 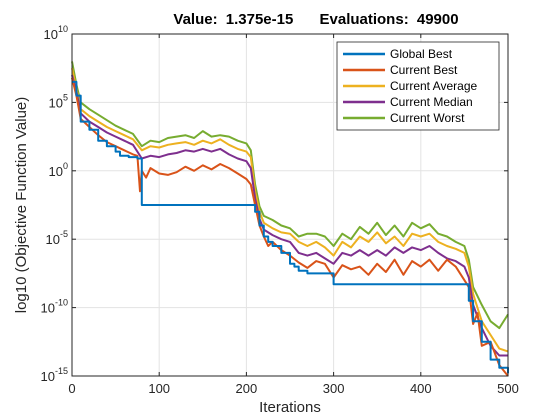 What do you see at coordinates (438, 19) in the screenshot?
I see `title-evals: 49900` at bounding box center [438, 19].